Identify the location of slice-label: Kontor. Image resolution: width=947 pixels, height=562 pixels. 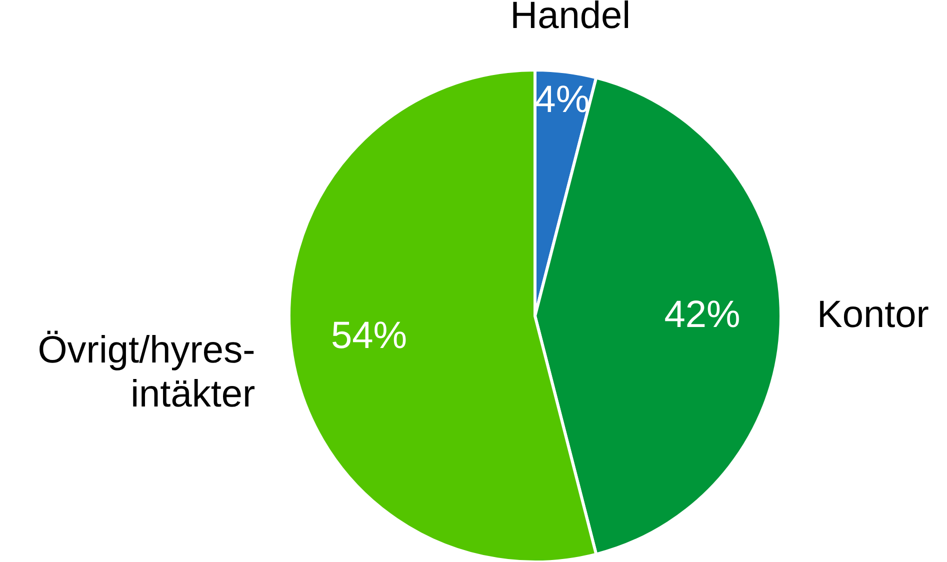
(873, 315).